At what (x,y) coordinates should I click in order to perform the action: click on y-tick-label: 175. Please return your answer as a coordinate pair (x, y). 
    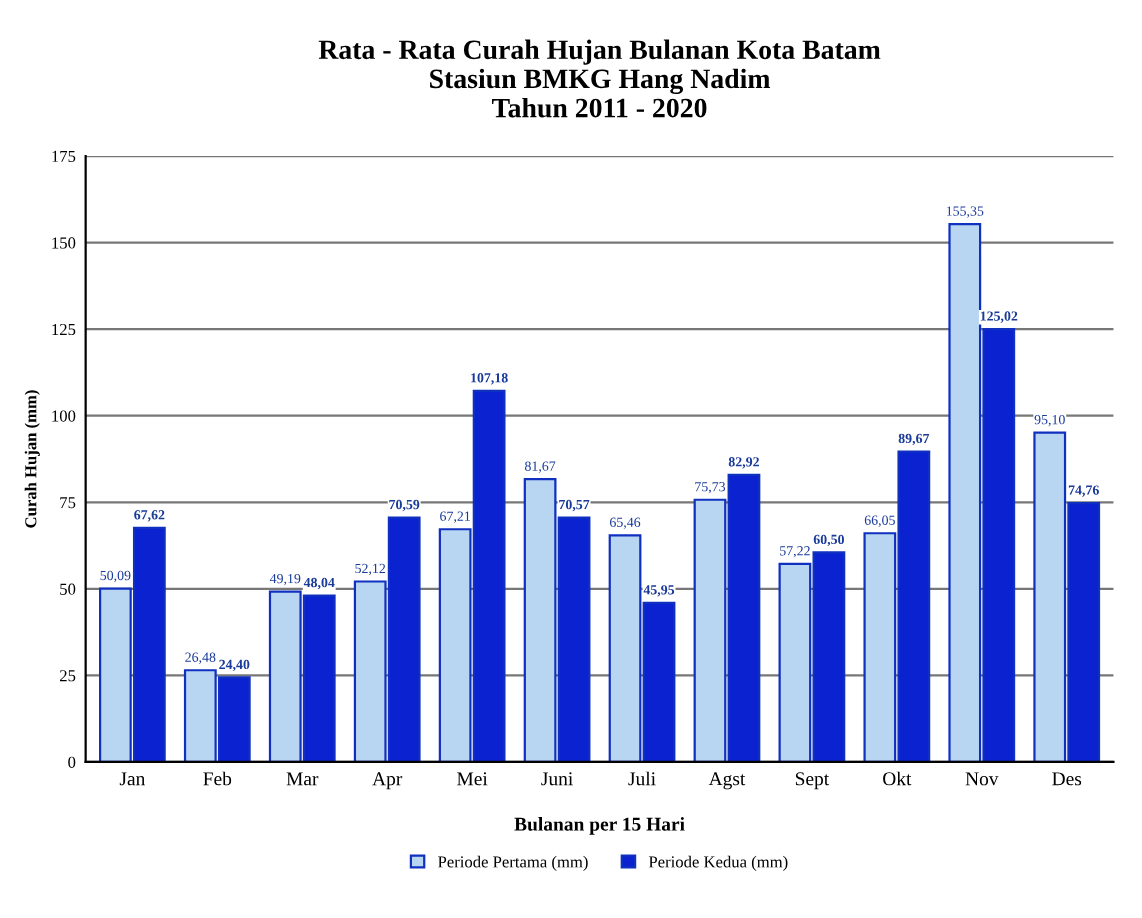
    Looking at the image, I should click on (64, 156).